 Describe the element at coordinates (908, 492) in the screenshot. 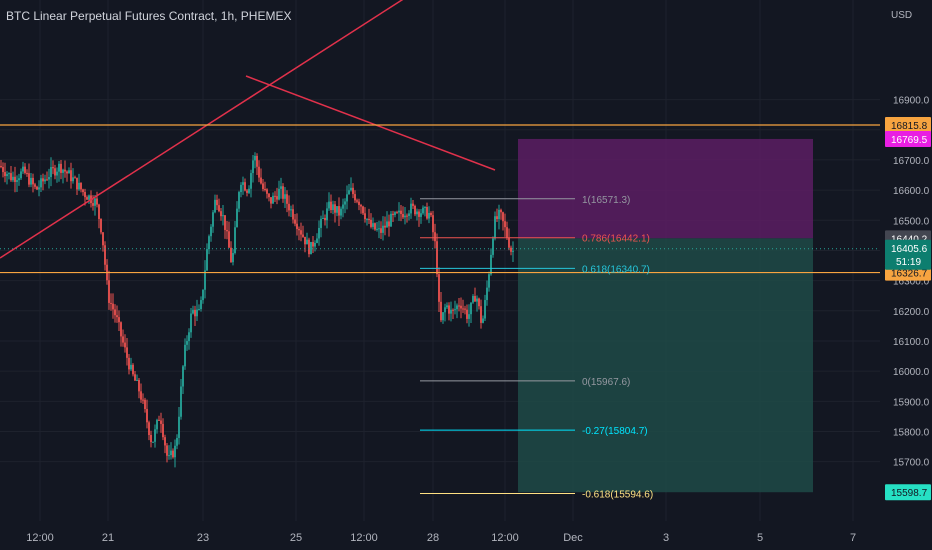

I see `price-tag: 15598.7` at that location.